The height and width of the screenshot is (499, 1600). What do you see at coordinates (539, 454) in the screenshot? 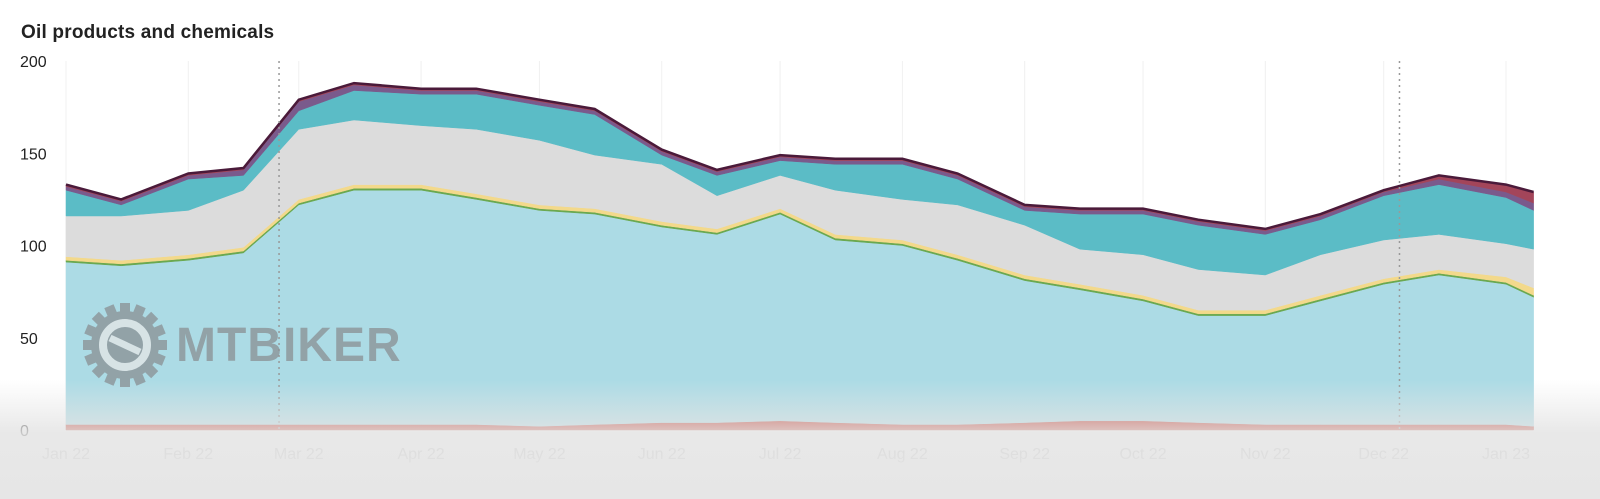
I see `x-tick-label: May 22` at bounding box center [539, 454].